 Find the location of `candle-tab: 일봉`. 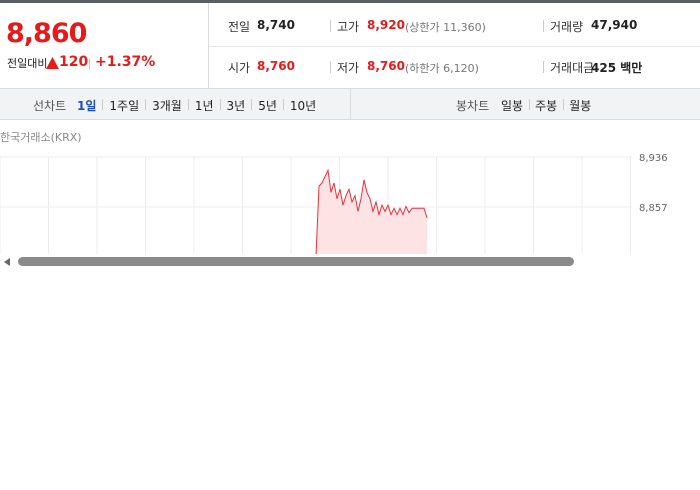

candle-tab: 일봉 is located at coordinates (512, 106).